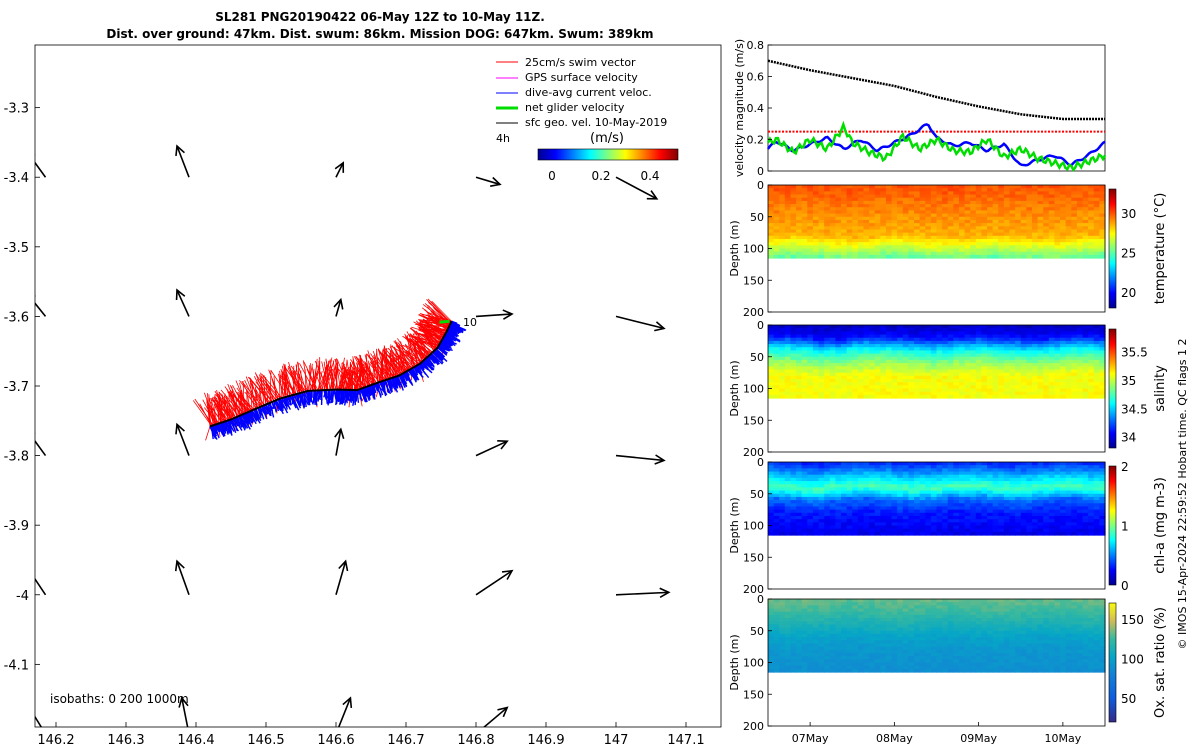 This screenshot has height=750, width=1200. Describe the element at coordinates (41, 444) in the screenshot. I see `current-arrow` at that location.